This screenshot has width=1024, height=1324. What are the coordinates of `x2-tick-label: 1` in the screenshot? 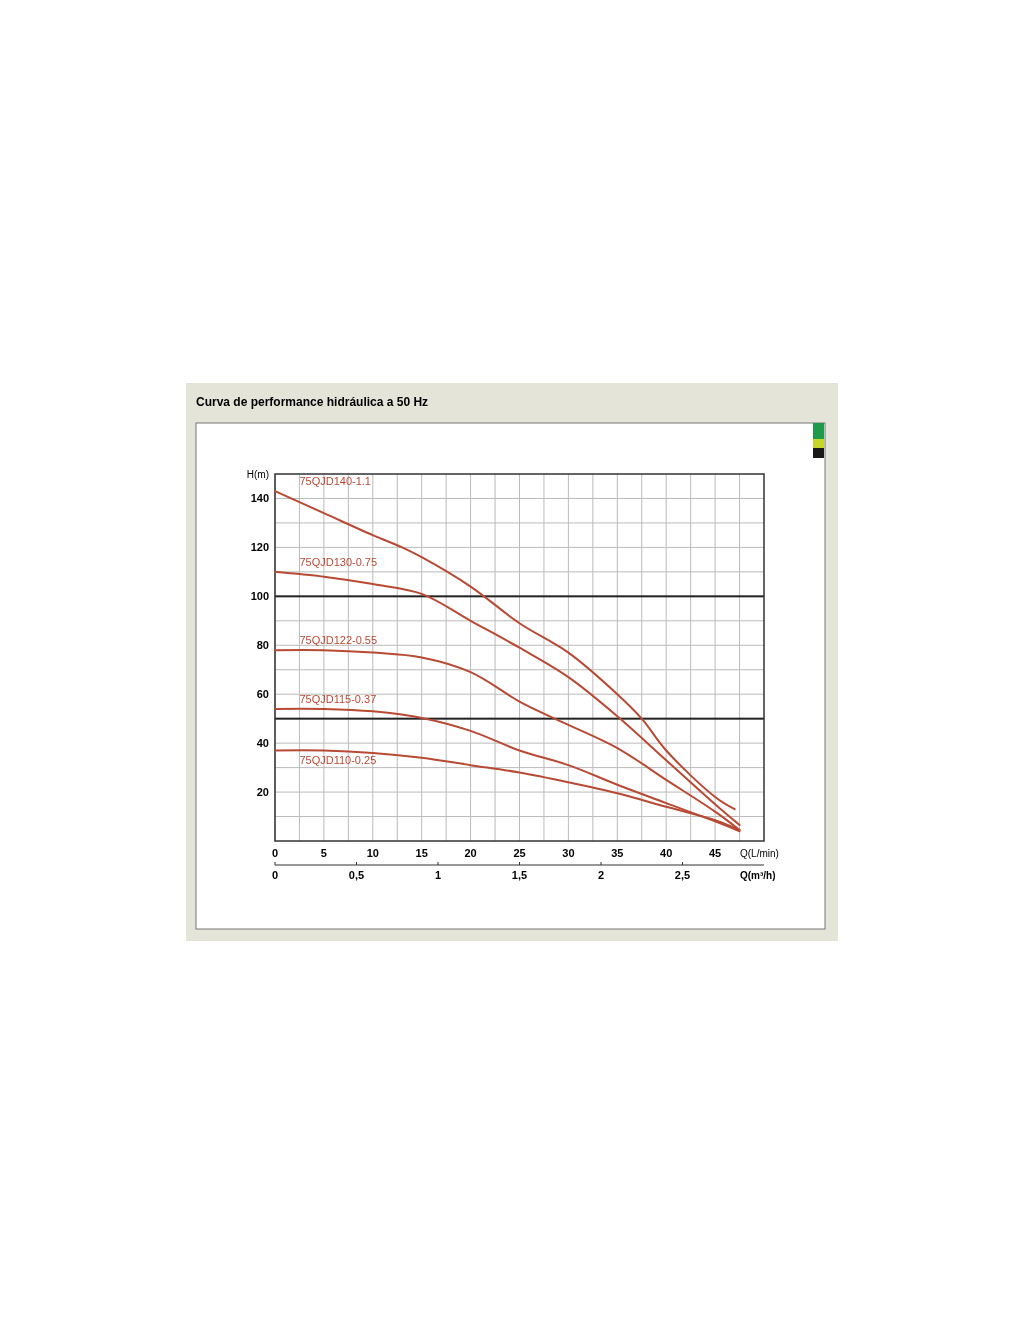 It's located at (438, 875).